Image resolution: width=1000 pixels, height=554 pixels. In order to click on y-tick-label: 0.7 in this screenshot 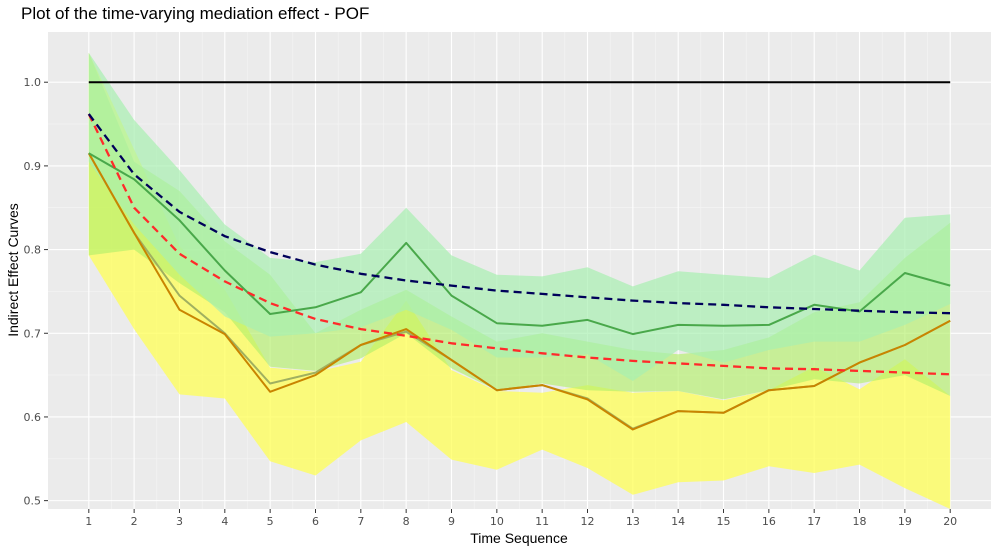, I will do `click(33, 333)`.